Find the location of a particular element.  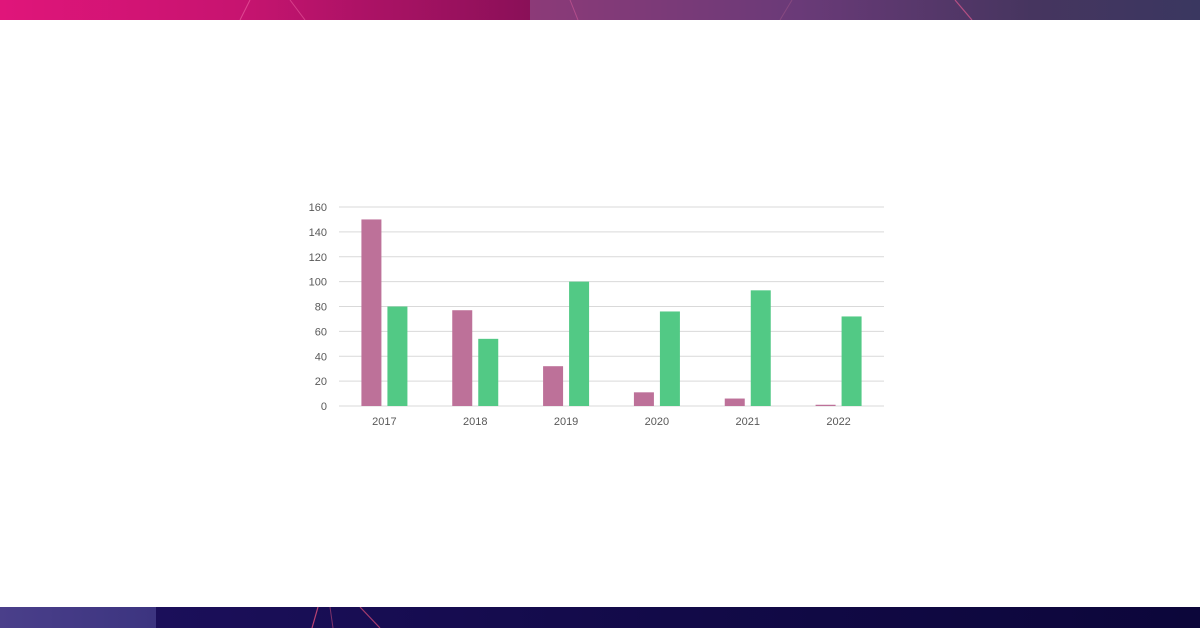

top-banner-light-streaks is located at coordinates (606, 10).